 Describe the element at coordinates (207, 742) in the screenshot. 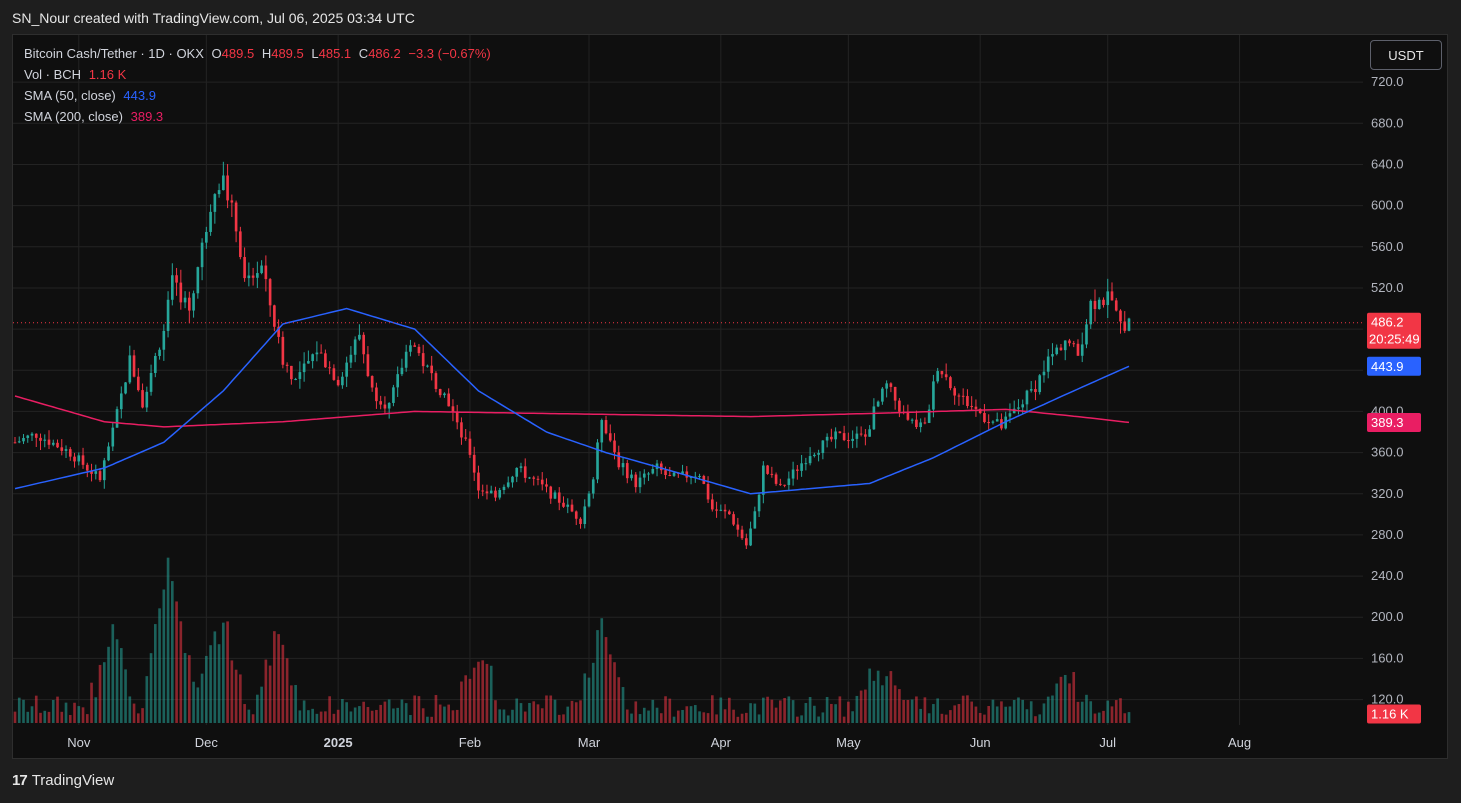

I see `x-tick-label: Dec` at that location.